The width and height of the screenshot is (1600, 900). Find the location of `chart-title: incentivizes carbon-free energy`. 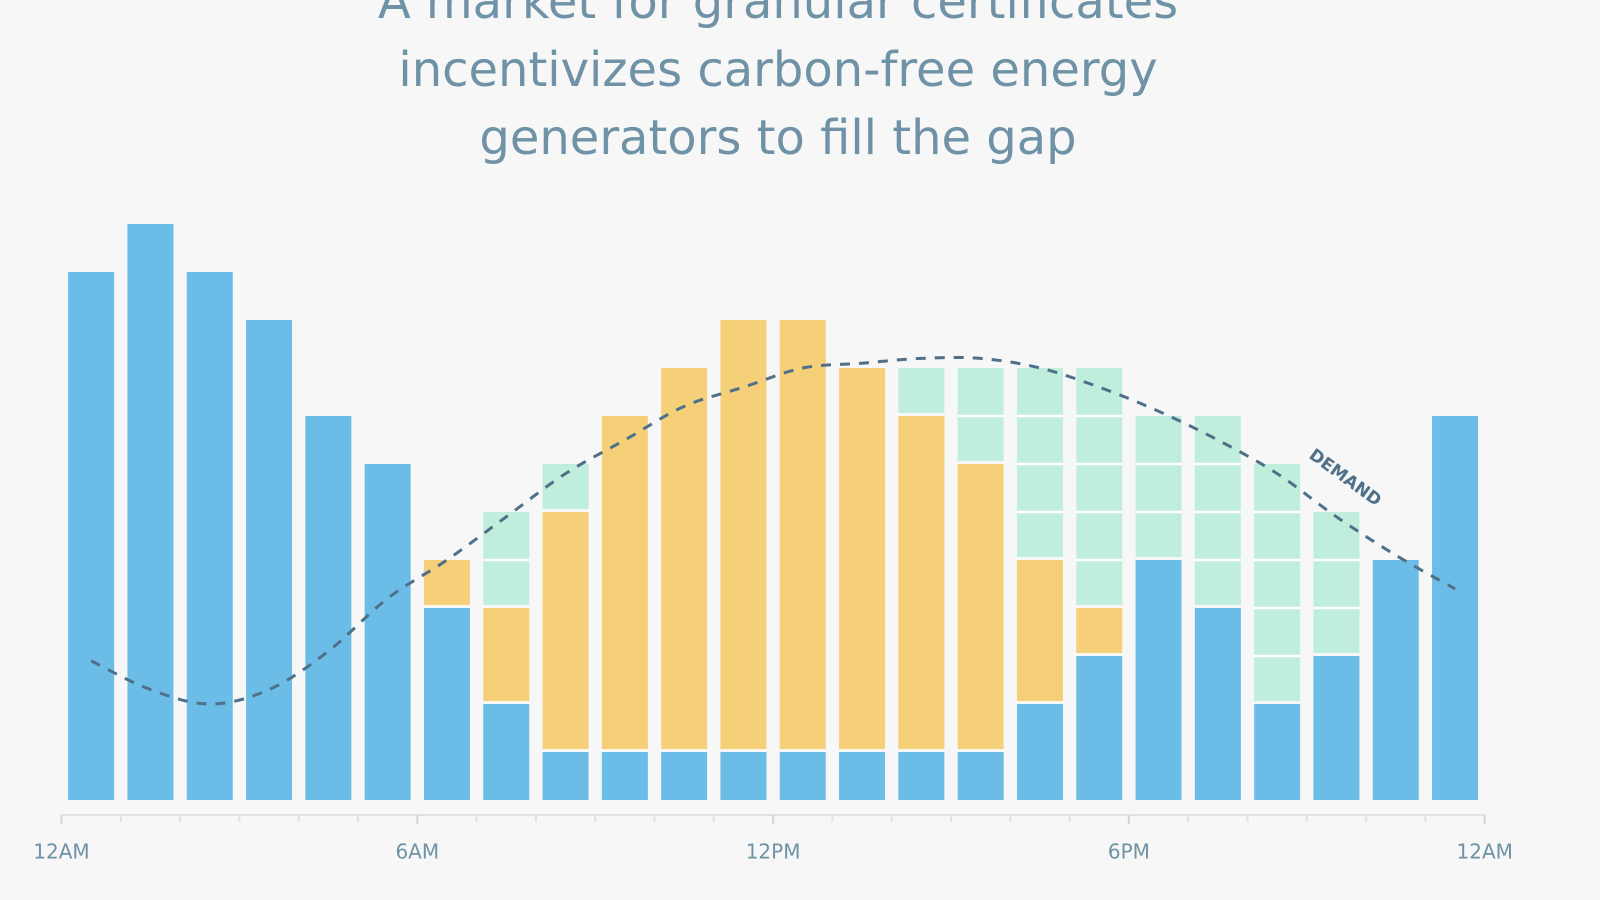

chart-title: incentivizes carbon-free energy is located at coordinates (777, 70).